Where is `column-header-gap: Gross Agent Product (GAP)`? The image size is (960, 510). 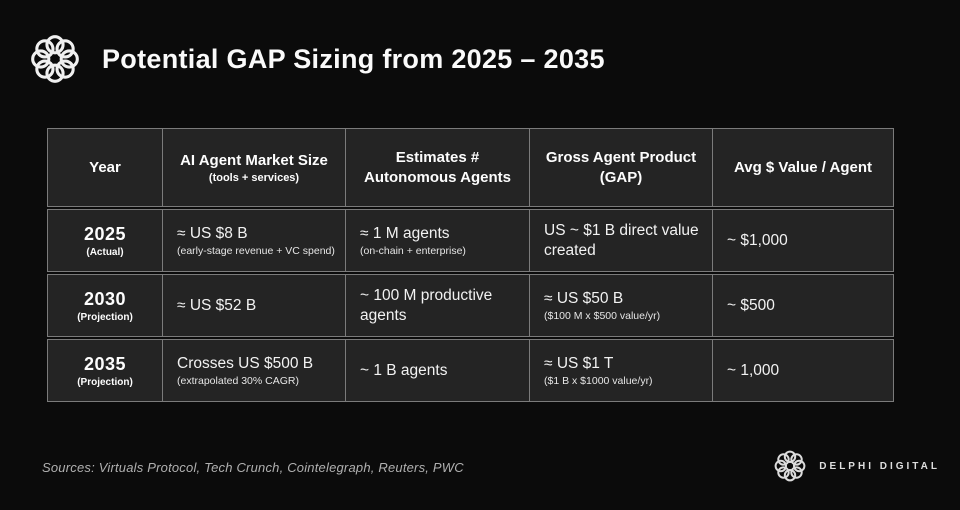 column-header-gap: Gross Agent Product (GAP) is located at coordinates (620, 167).